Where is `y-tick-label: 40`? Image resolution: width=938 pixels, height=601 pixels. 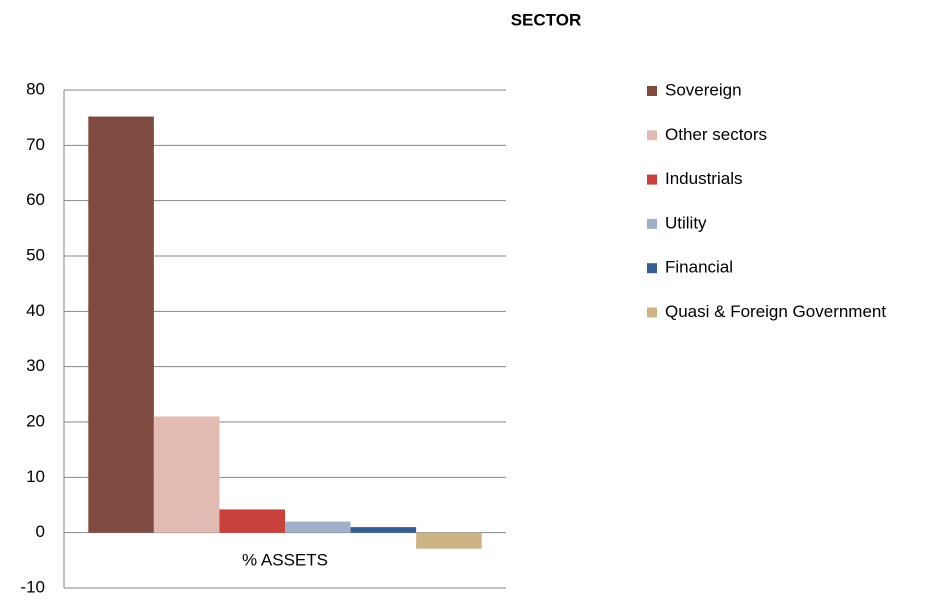 y-tick-label: 40 is located at coordinates (35, 310).